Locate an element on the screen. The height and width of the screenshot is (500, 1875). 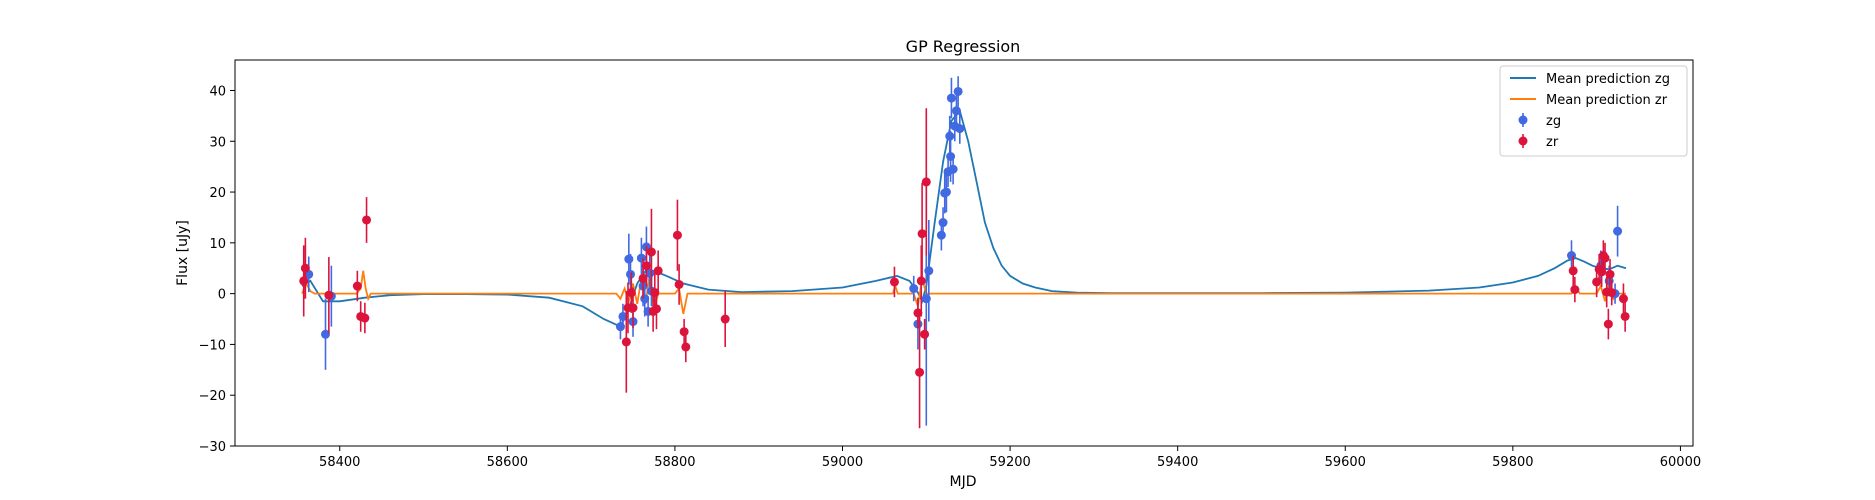
x-tick-label: 58800 is located at coordinates (674, 462).